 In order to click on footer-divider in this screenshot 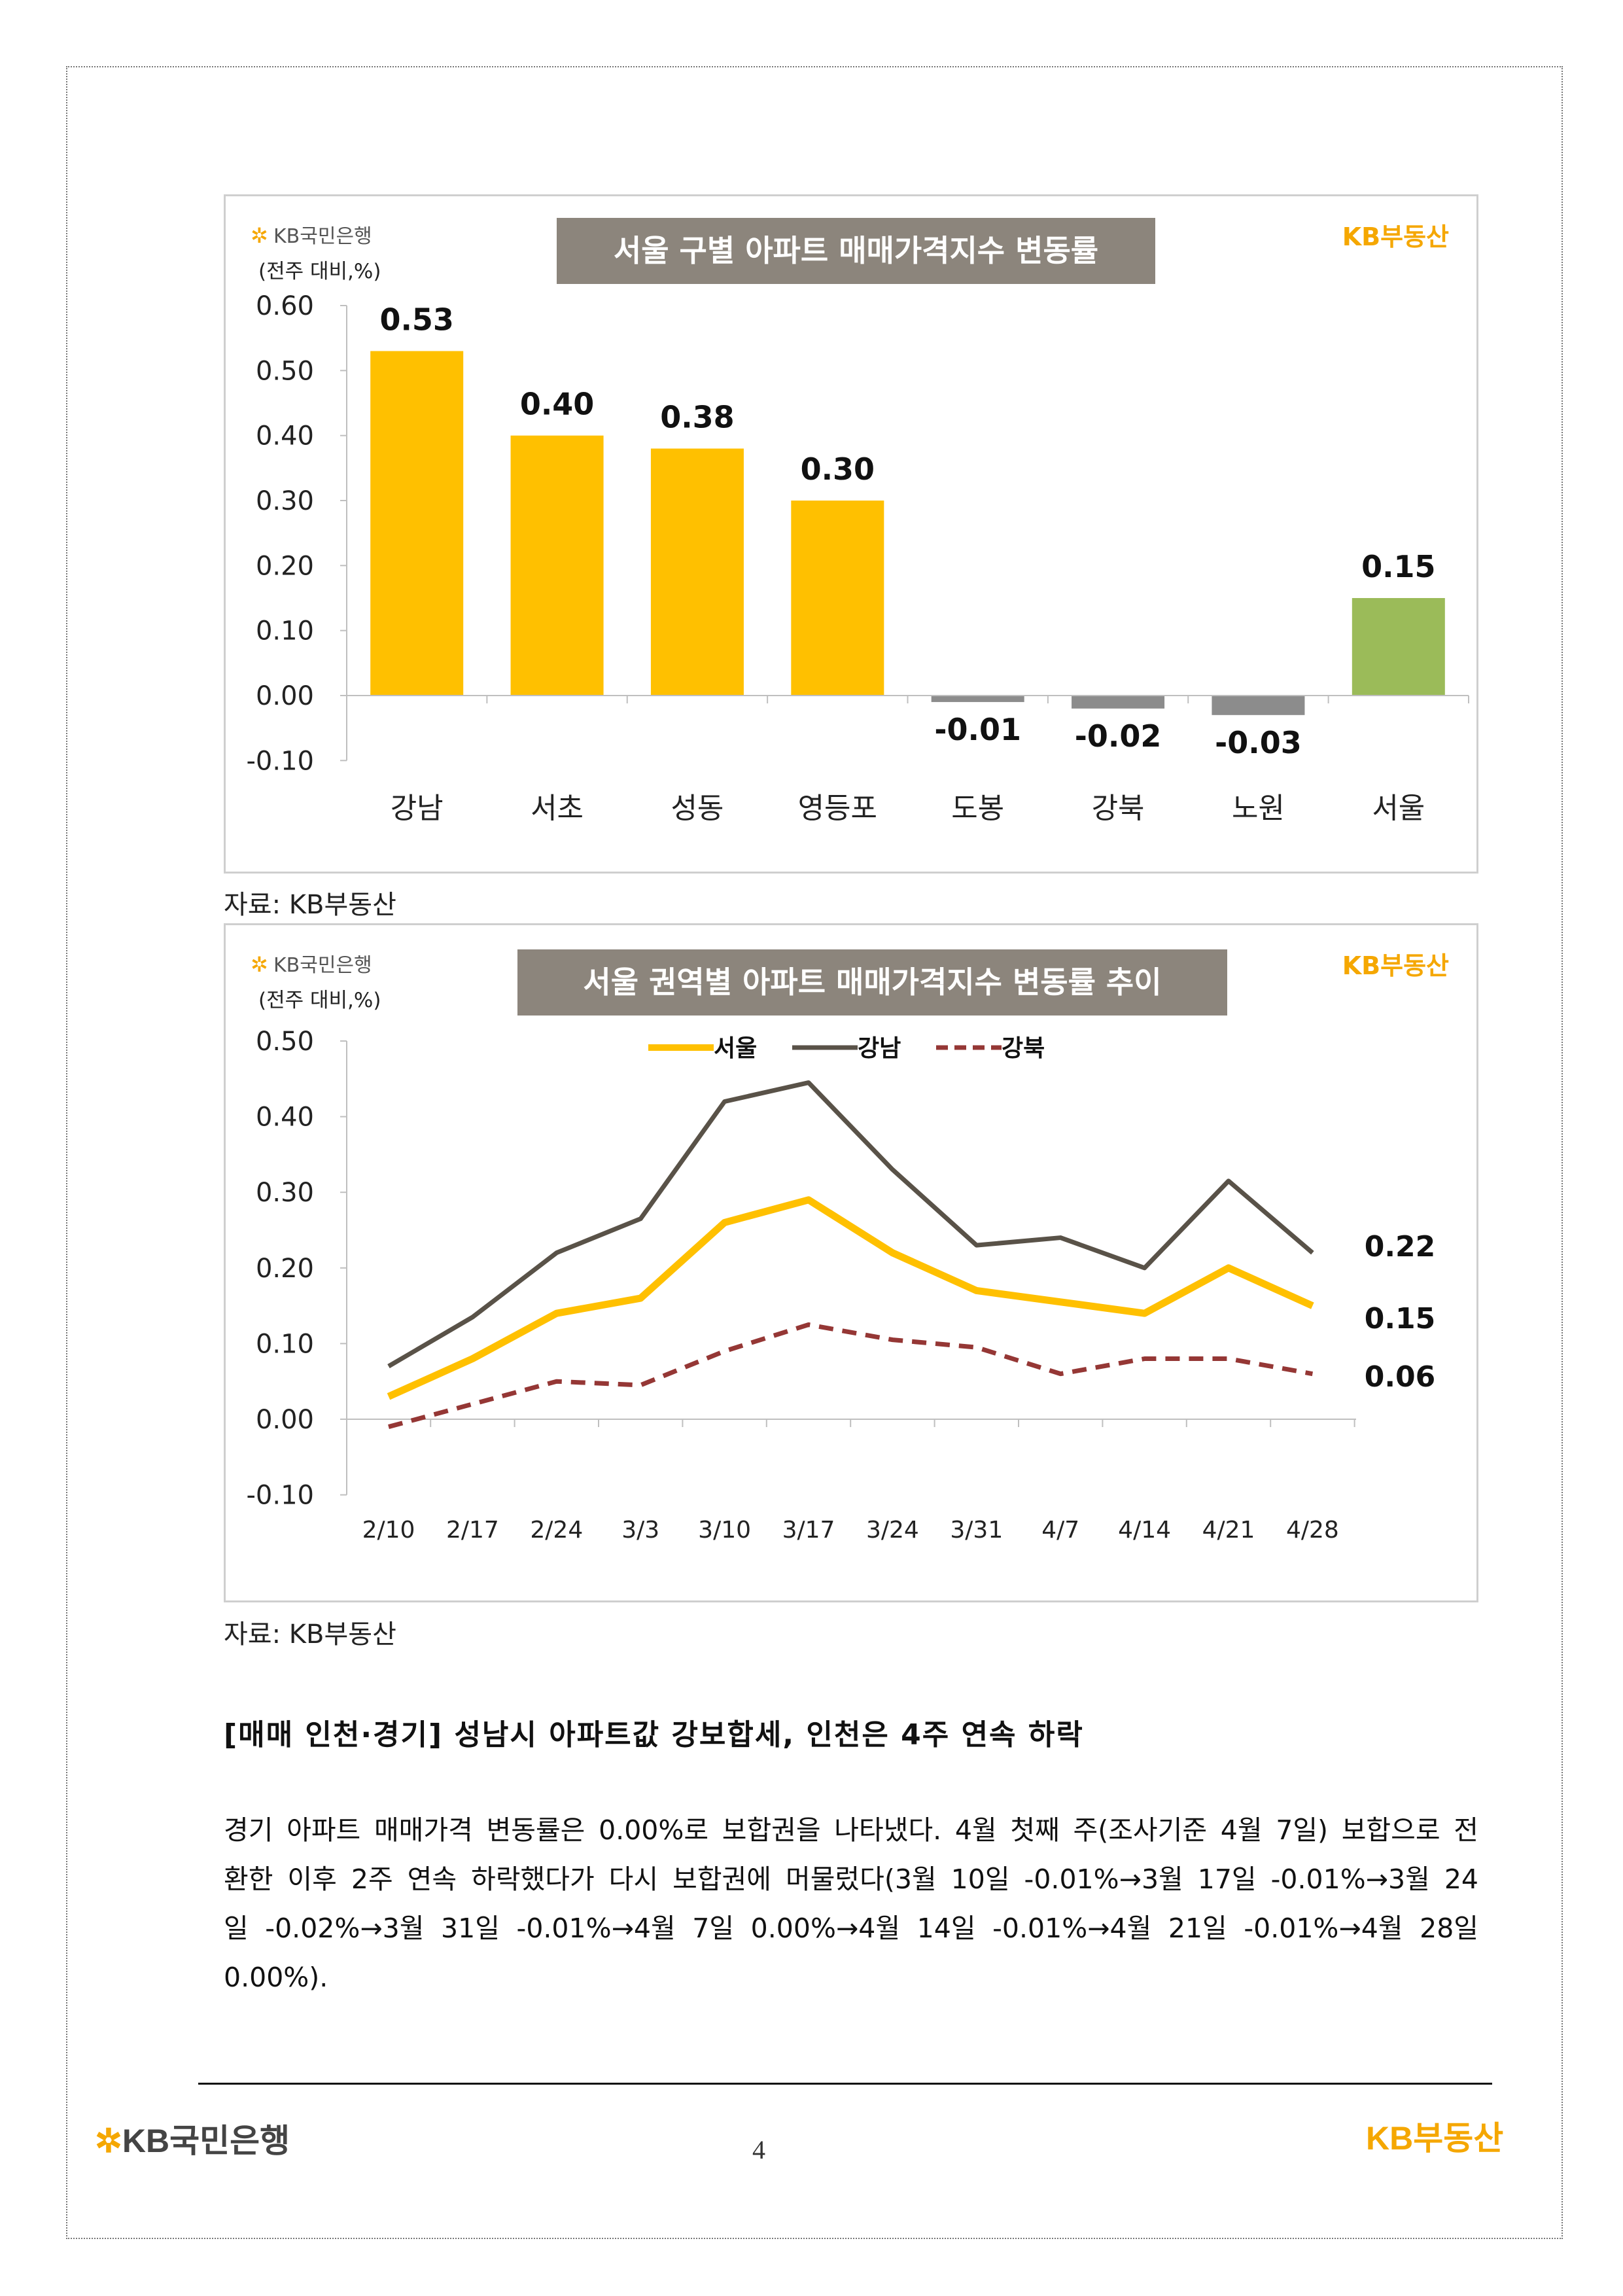, I will do `click(845, 2084)`.